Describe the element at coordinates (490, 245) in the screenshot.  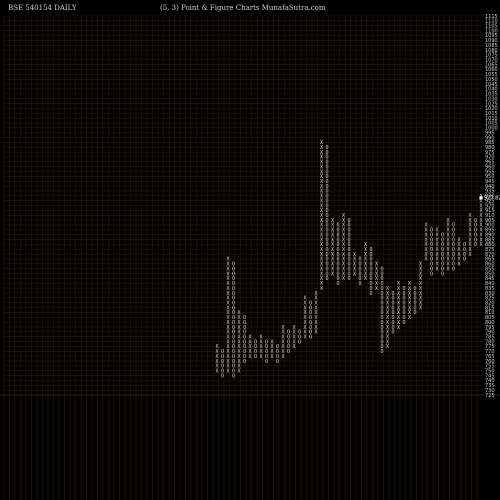
I see `y-tick-label: 880` at that location.